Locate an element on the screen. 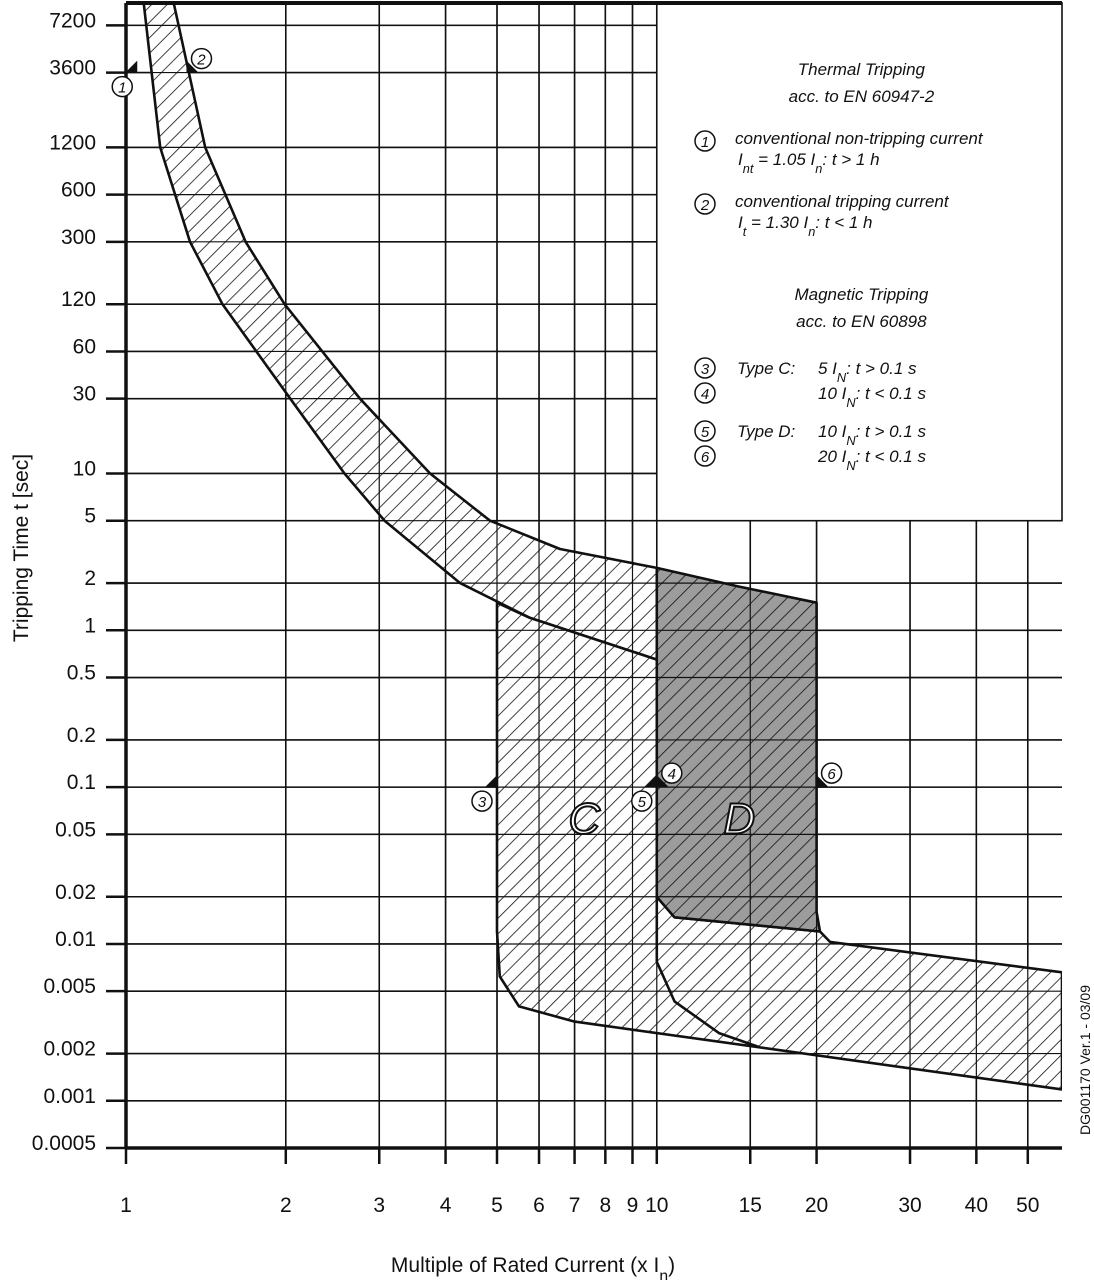 This screenshot has width=1094, height=1280. x-tick-label: 4 is located at coordinates (446, 1205).